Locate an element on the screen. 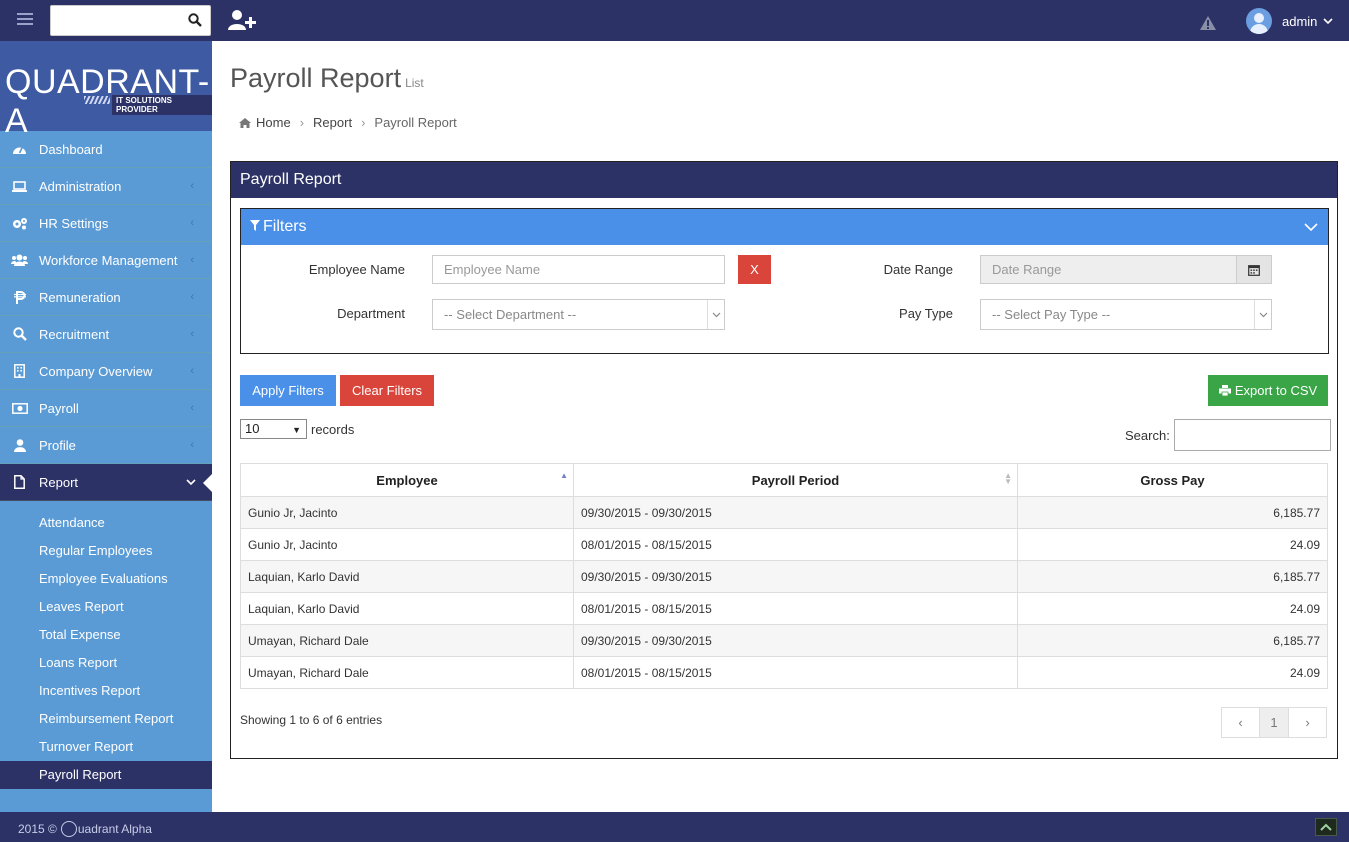 Image resolution: width=1349 pixels, height=842 pixels. table-search-input is located at coordinates (1252, 435).